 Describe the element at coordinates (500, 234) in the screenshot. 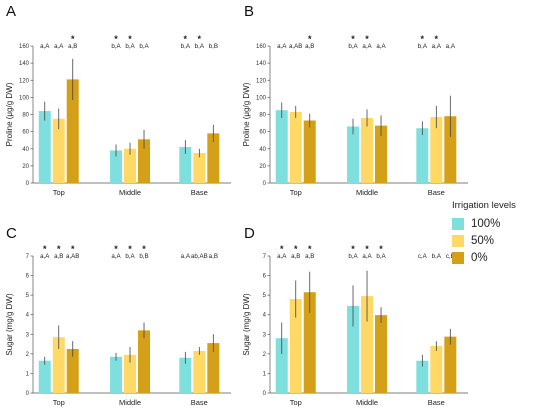

I see `legend: Irrigation levels 100% 50% 0%` at that location.